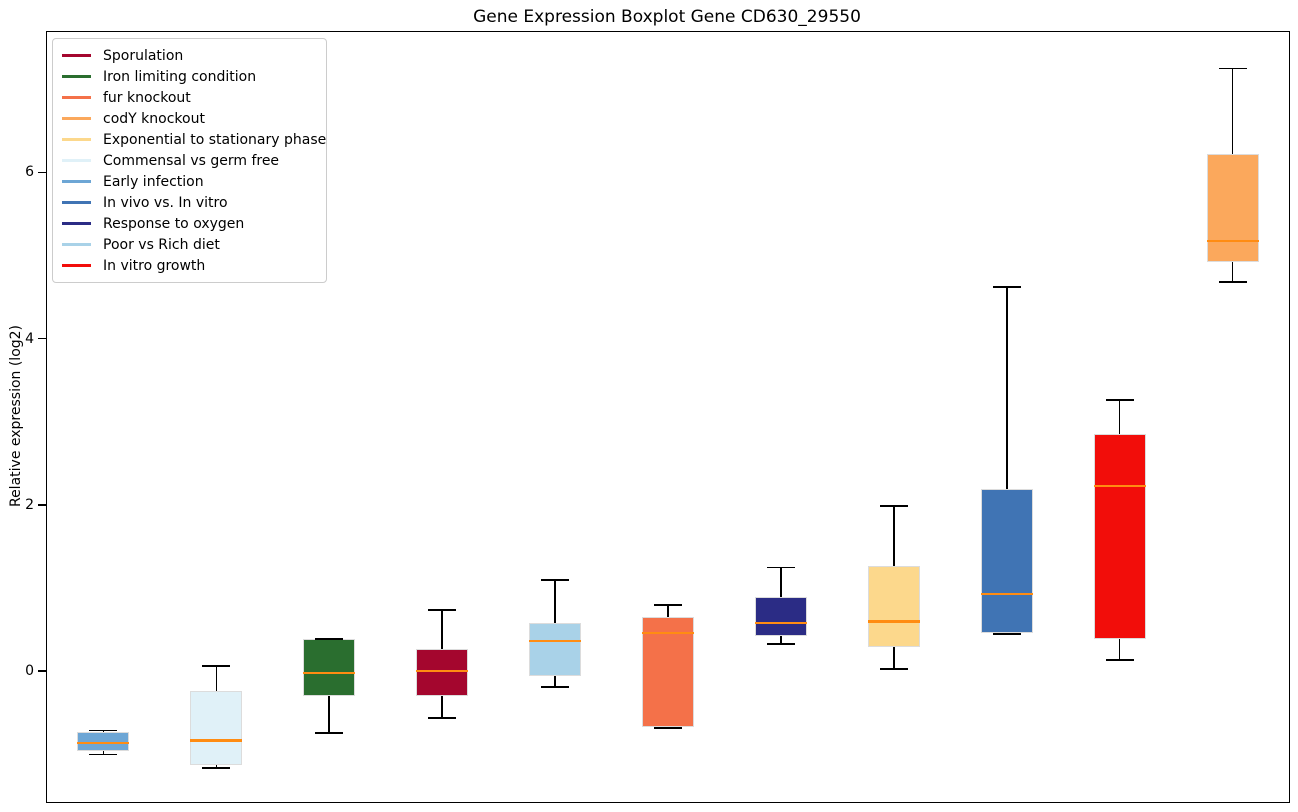 Image resolution: width=1298 pixels, height=812 pixels. Describe the element at coordinates (667, 17) in the screenshot. I see `chart-title: Gene Expression Boxplot Gene CD630_29550` at that location.